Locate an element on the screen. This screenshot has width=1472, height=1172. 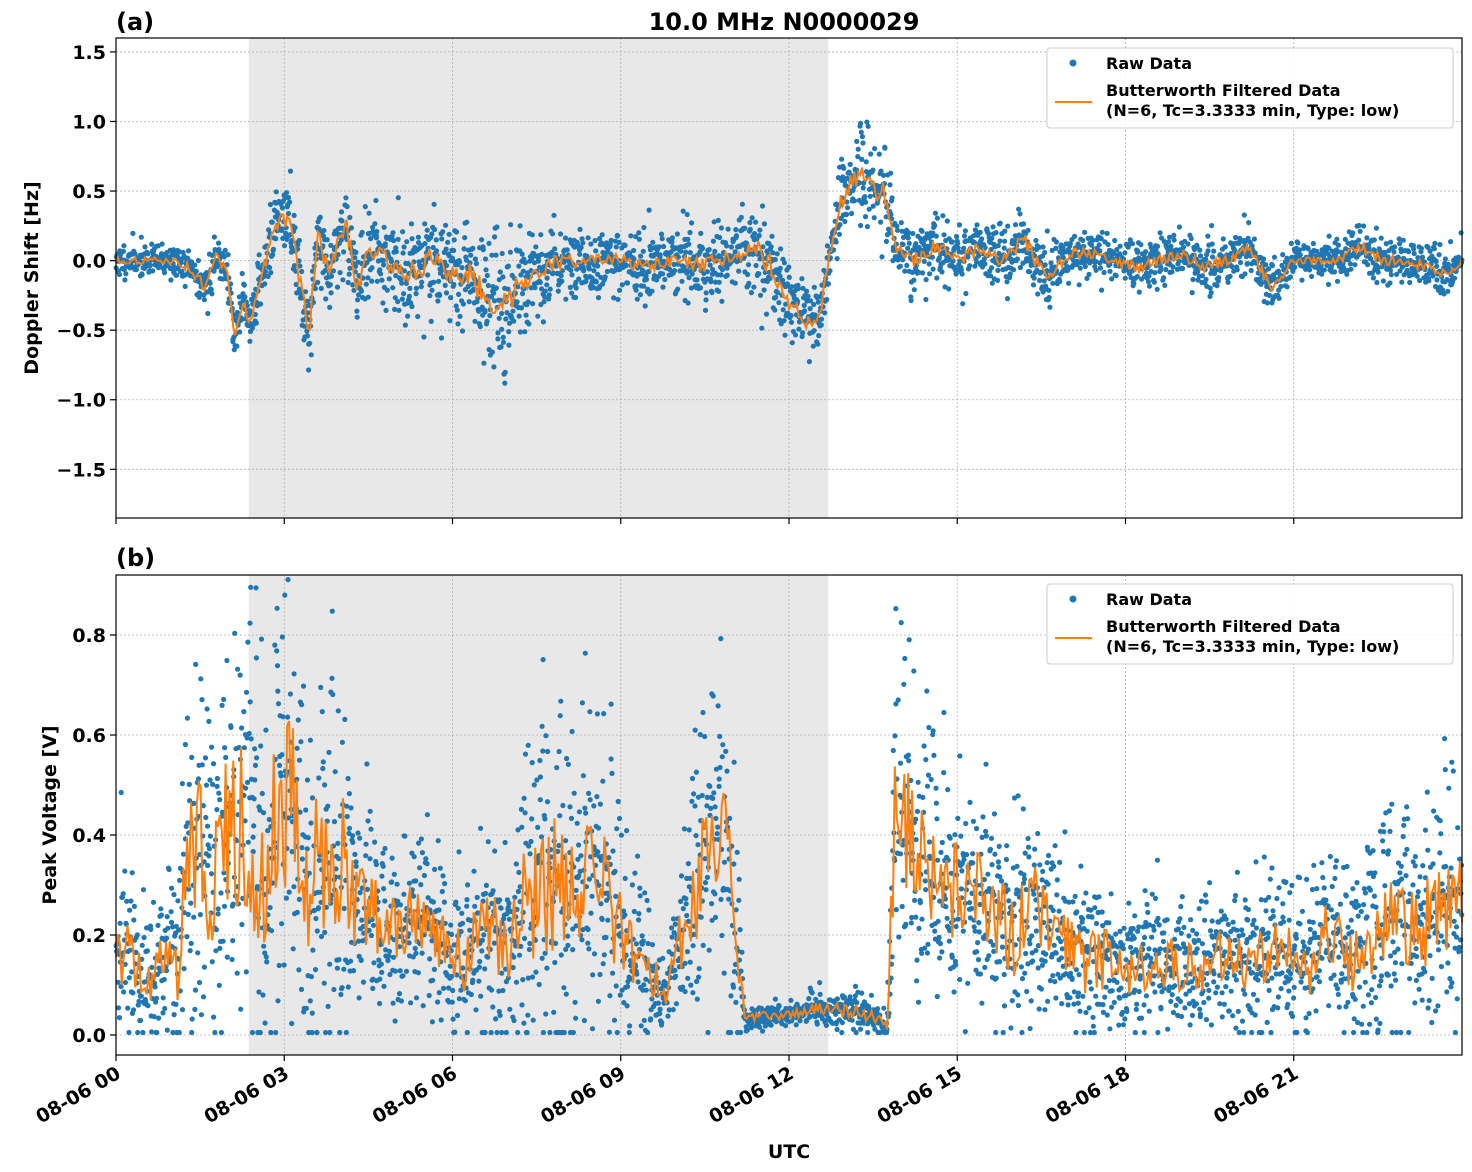
ytick-label: 1.5 is located at coordinates (89, 53).